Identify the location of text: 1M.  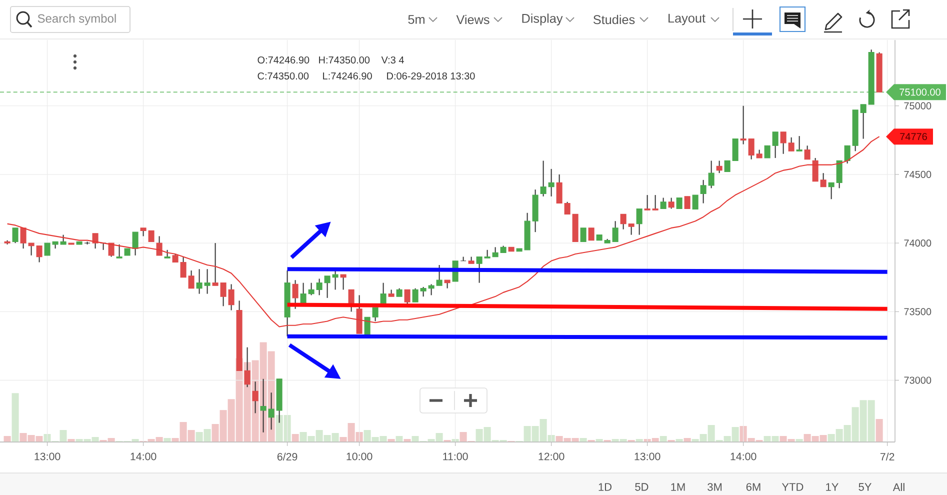
(678, 487).